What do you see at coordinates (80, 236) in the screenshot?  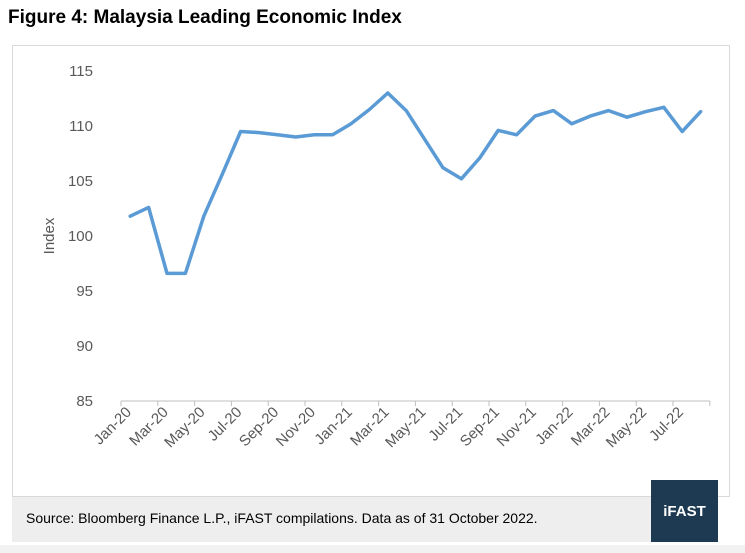 I see `y-tick-label: 100` at bounding box center [80, 236].